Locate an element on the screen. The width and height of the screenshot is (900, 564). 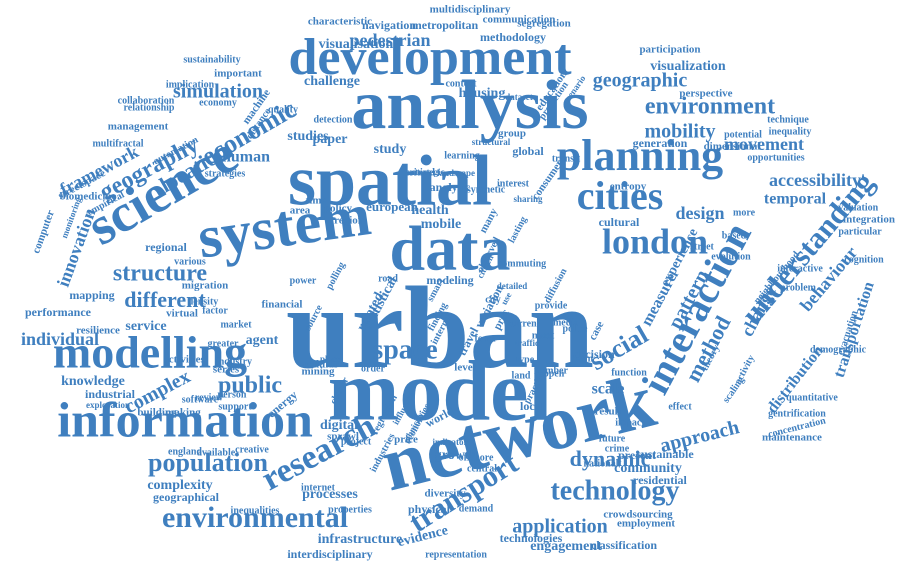
cloud-word: landscape is located at coordinates (456, 173).